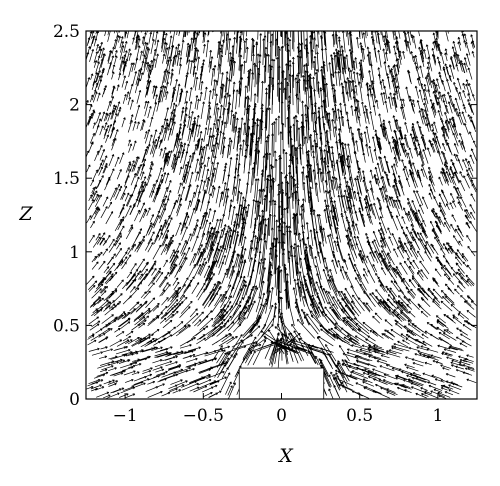 Image resolution: width=500 pixels, height=486 pixels. Describe the element at coordinates (66, 326) in the screenshot. I see `y-tick-label: 0.5` at that location.